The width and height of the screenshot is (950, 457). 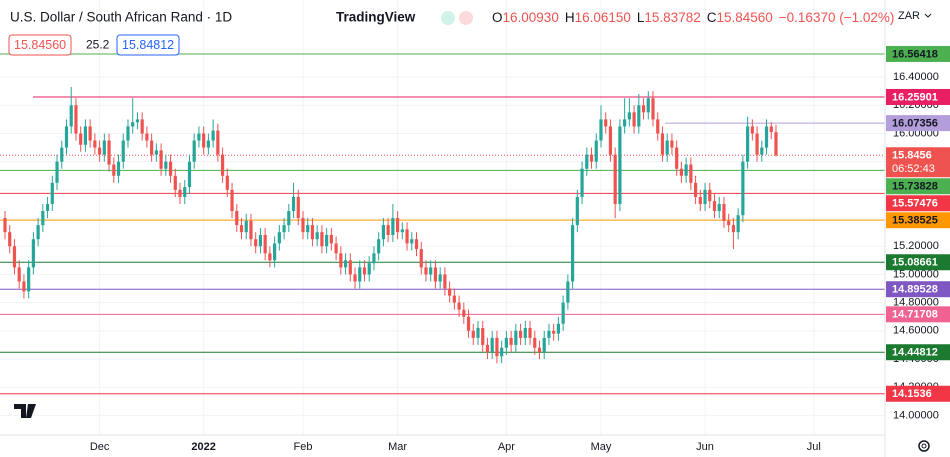 What do you see at coordinates (303, 447) in the screenshot?
I see `x-tick-label: Feb` at bounding box center [303, 447].